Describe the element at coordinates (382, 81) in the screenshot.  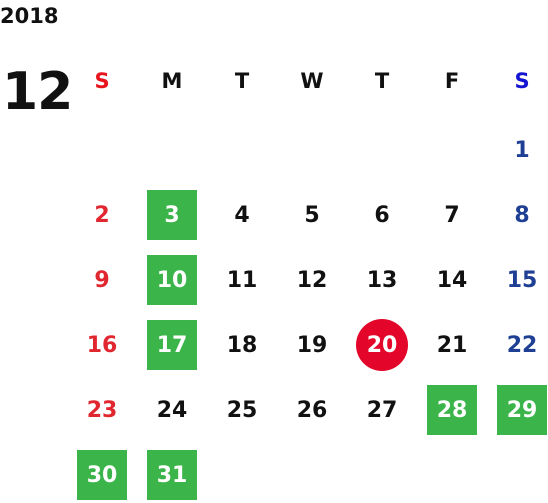
I see `weekday-thu: T` at that location.